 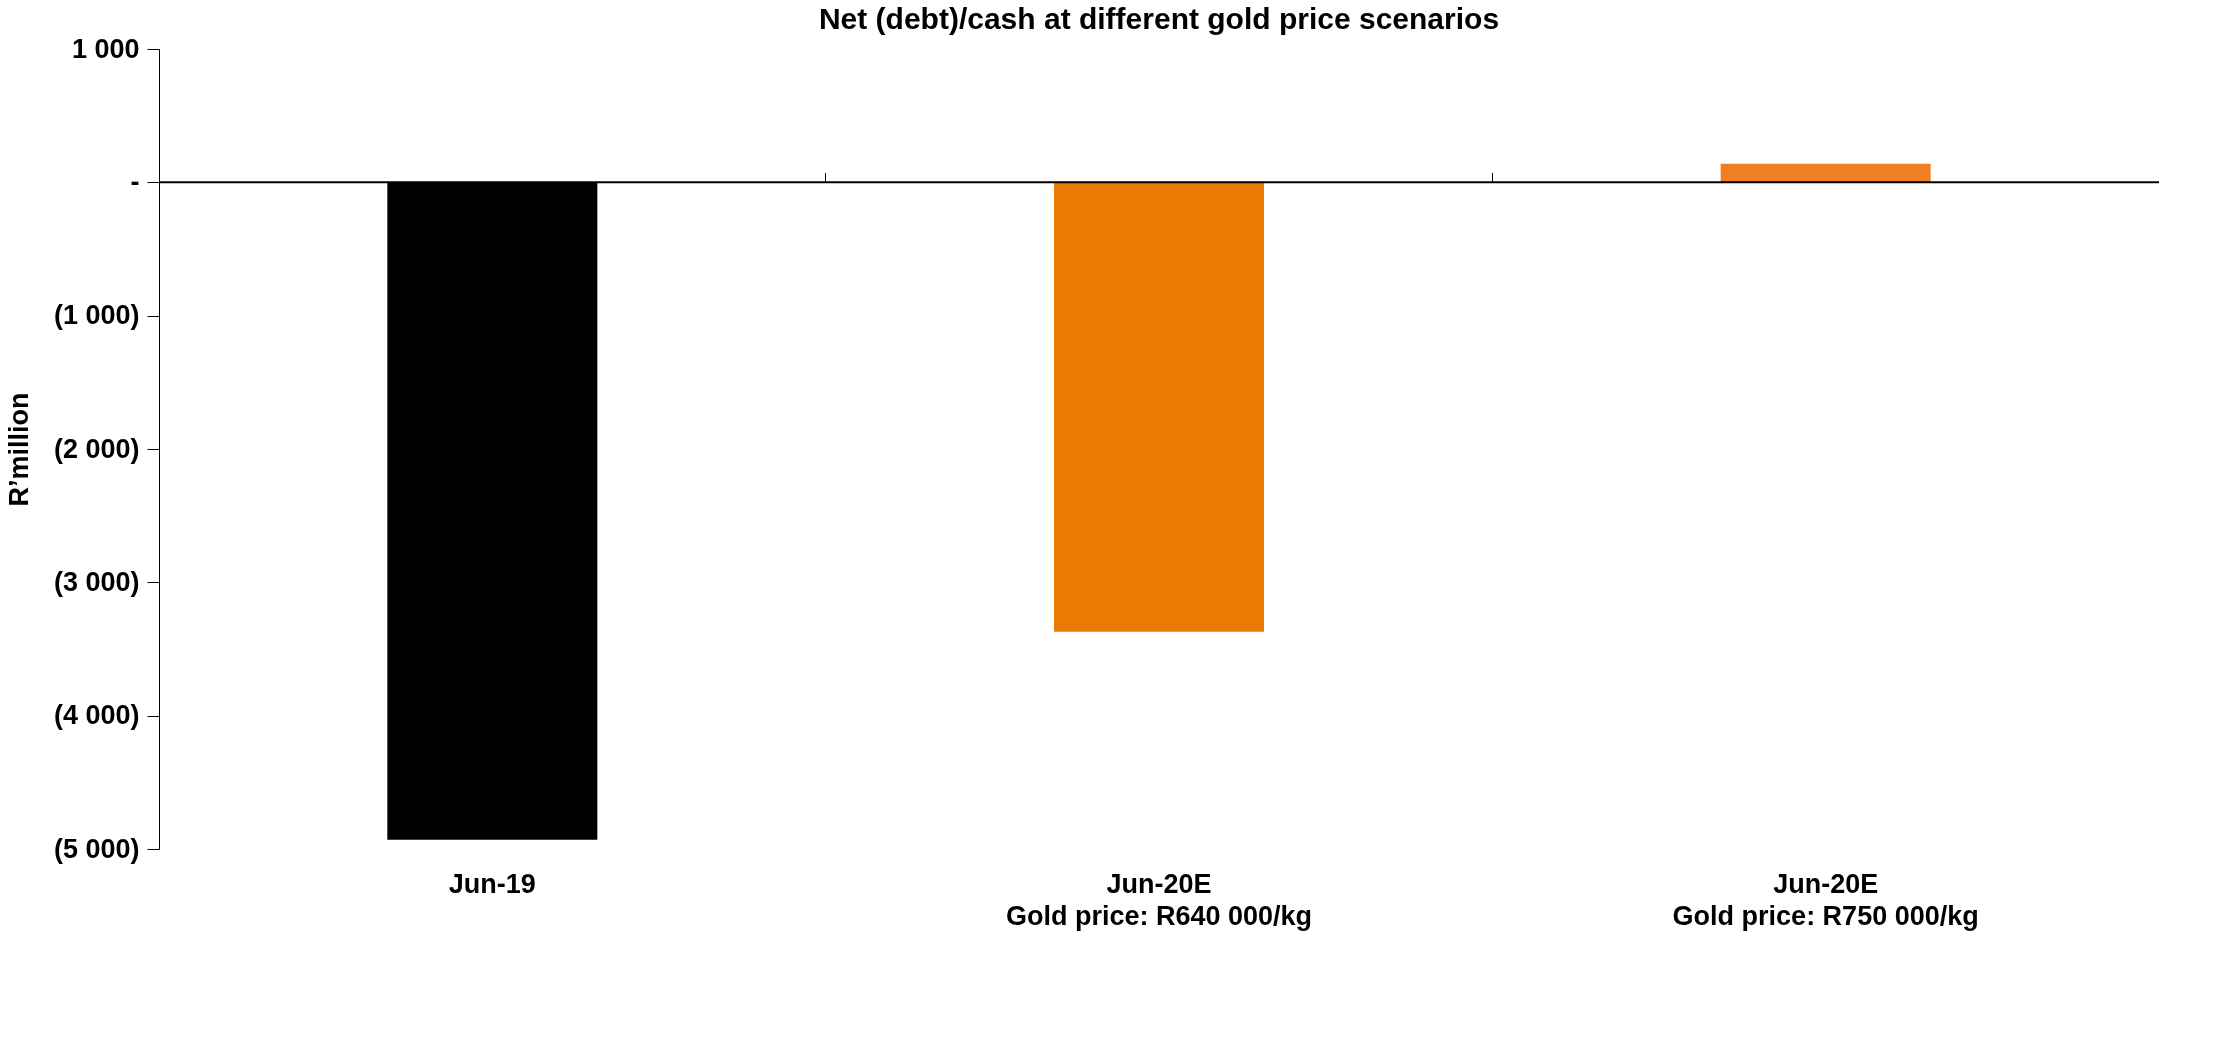 What do you see at coordinates (1825, 899) in the screenshot?
I see `x-tick-label: Jun-20E Gold price: R750 000/kg` at bounding box center [1825, 899].